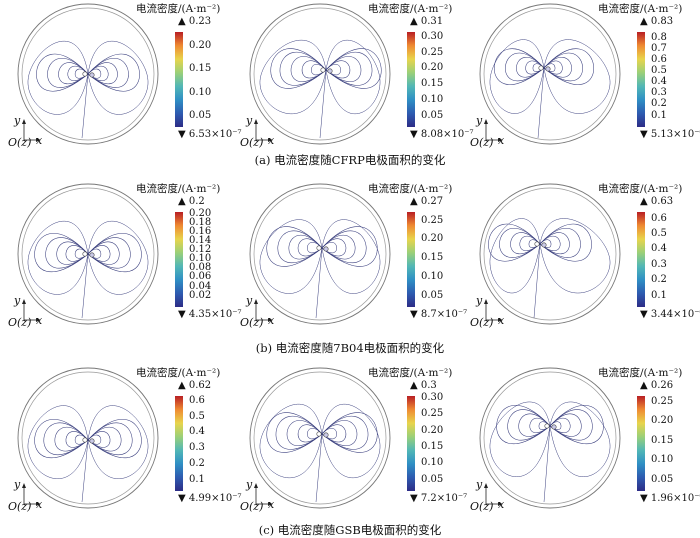 The image size is (700, 538). What do you see at coordinates (200, 223) in the screenshot?
I see `colorbar-tick: 0.18` at bounding box center [200, 223].